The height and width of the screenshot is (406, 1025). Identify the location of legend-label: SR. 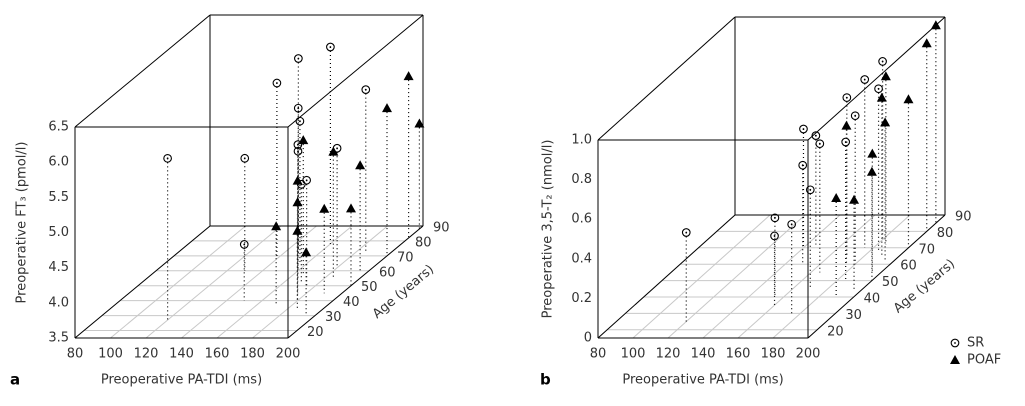
(975, 343).